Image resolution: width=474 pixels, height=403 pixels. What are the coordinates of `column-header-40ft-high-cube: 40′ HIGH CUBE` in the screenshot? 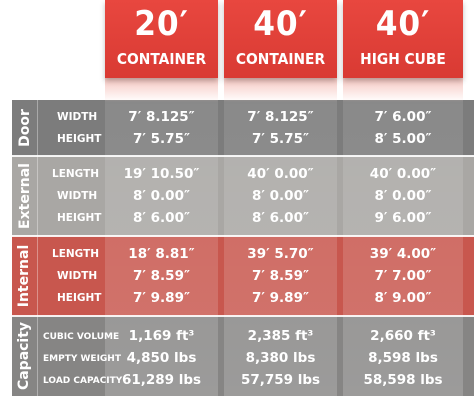 It's located at (403, 39).